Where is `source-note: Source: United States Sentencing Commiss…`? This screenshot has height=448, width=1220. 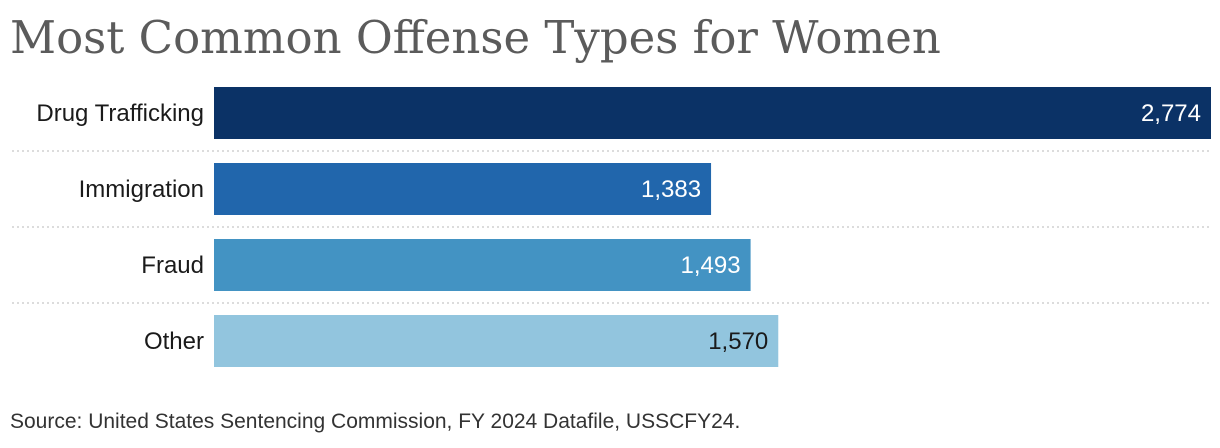
source-note: Source: United States Sentencing Commiss… is located at coordinates (375, 421).